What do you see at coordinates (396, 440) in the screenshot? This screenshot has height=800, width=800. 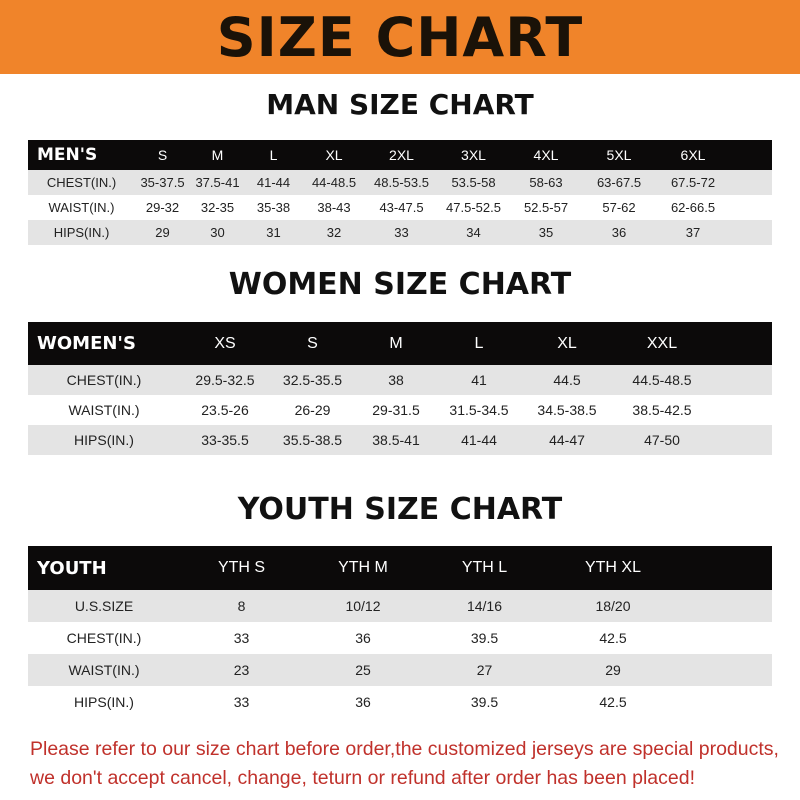 I see `cell: 38.5-41` at bounding box center [396, 440].